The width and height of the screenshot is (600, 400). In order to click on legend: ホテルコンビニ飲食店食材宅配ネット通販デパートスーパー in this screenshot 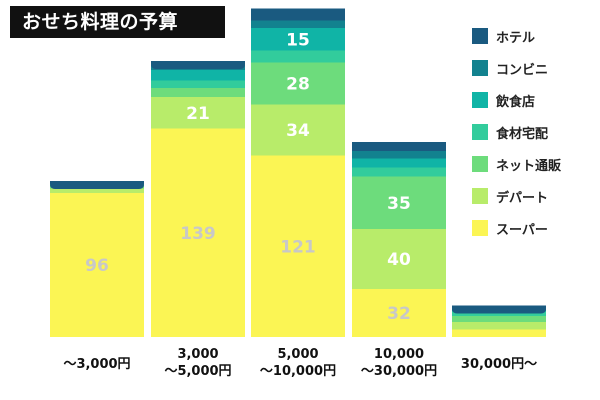, I will do `click(534, 132)`.